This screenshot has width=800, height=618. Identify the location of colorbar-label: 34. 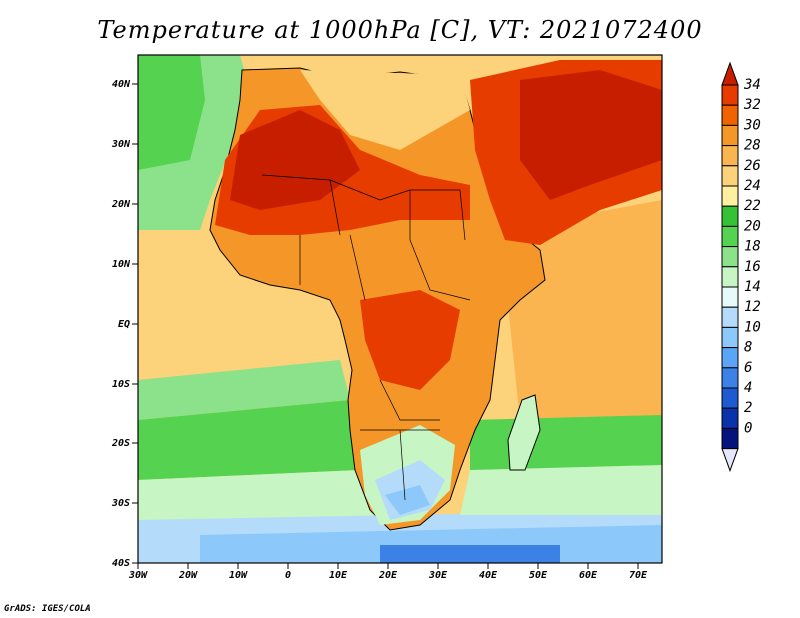
(752, 85).